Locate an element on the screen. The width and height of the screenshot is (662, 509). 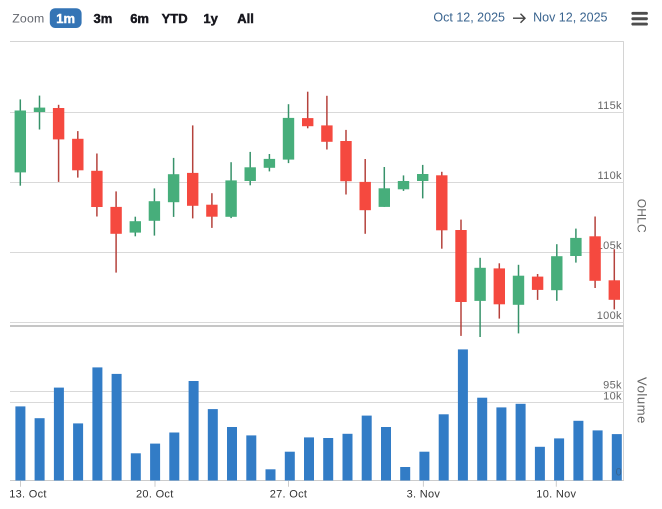
svg-text: 20. Oct is located at coordinates (155, 494).